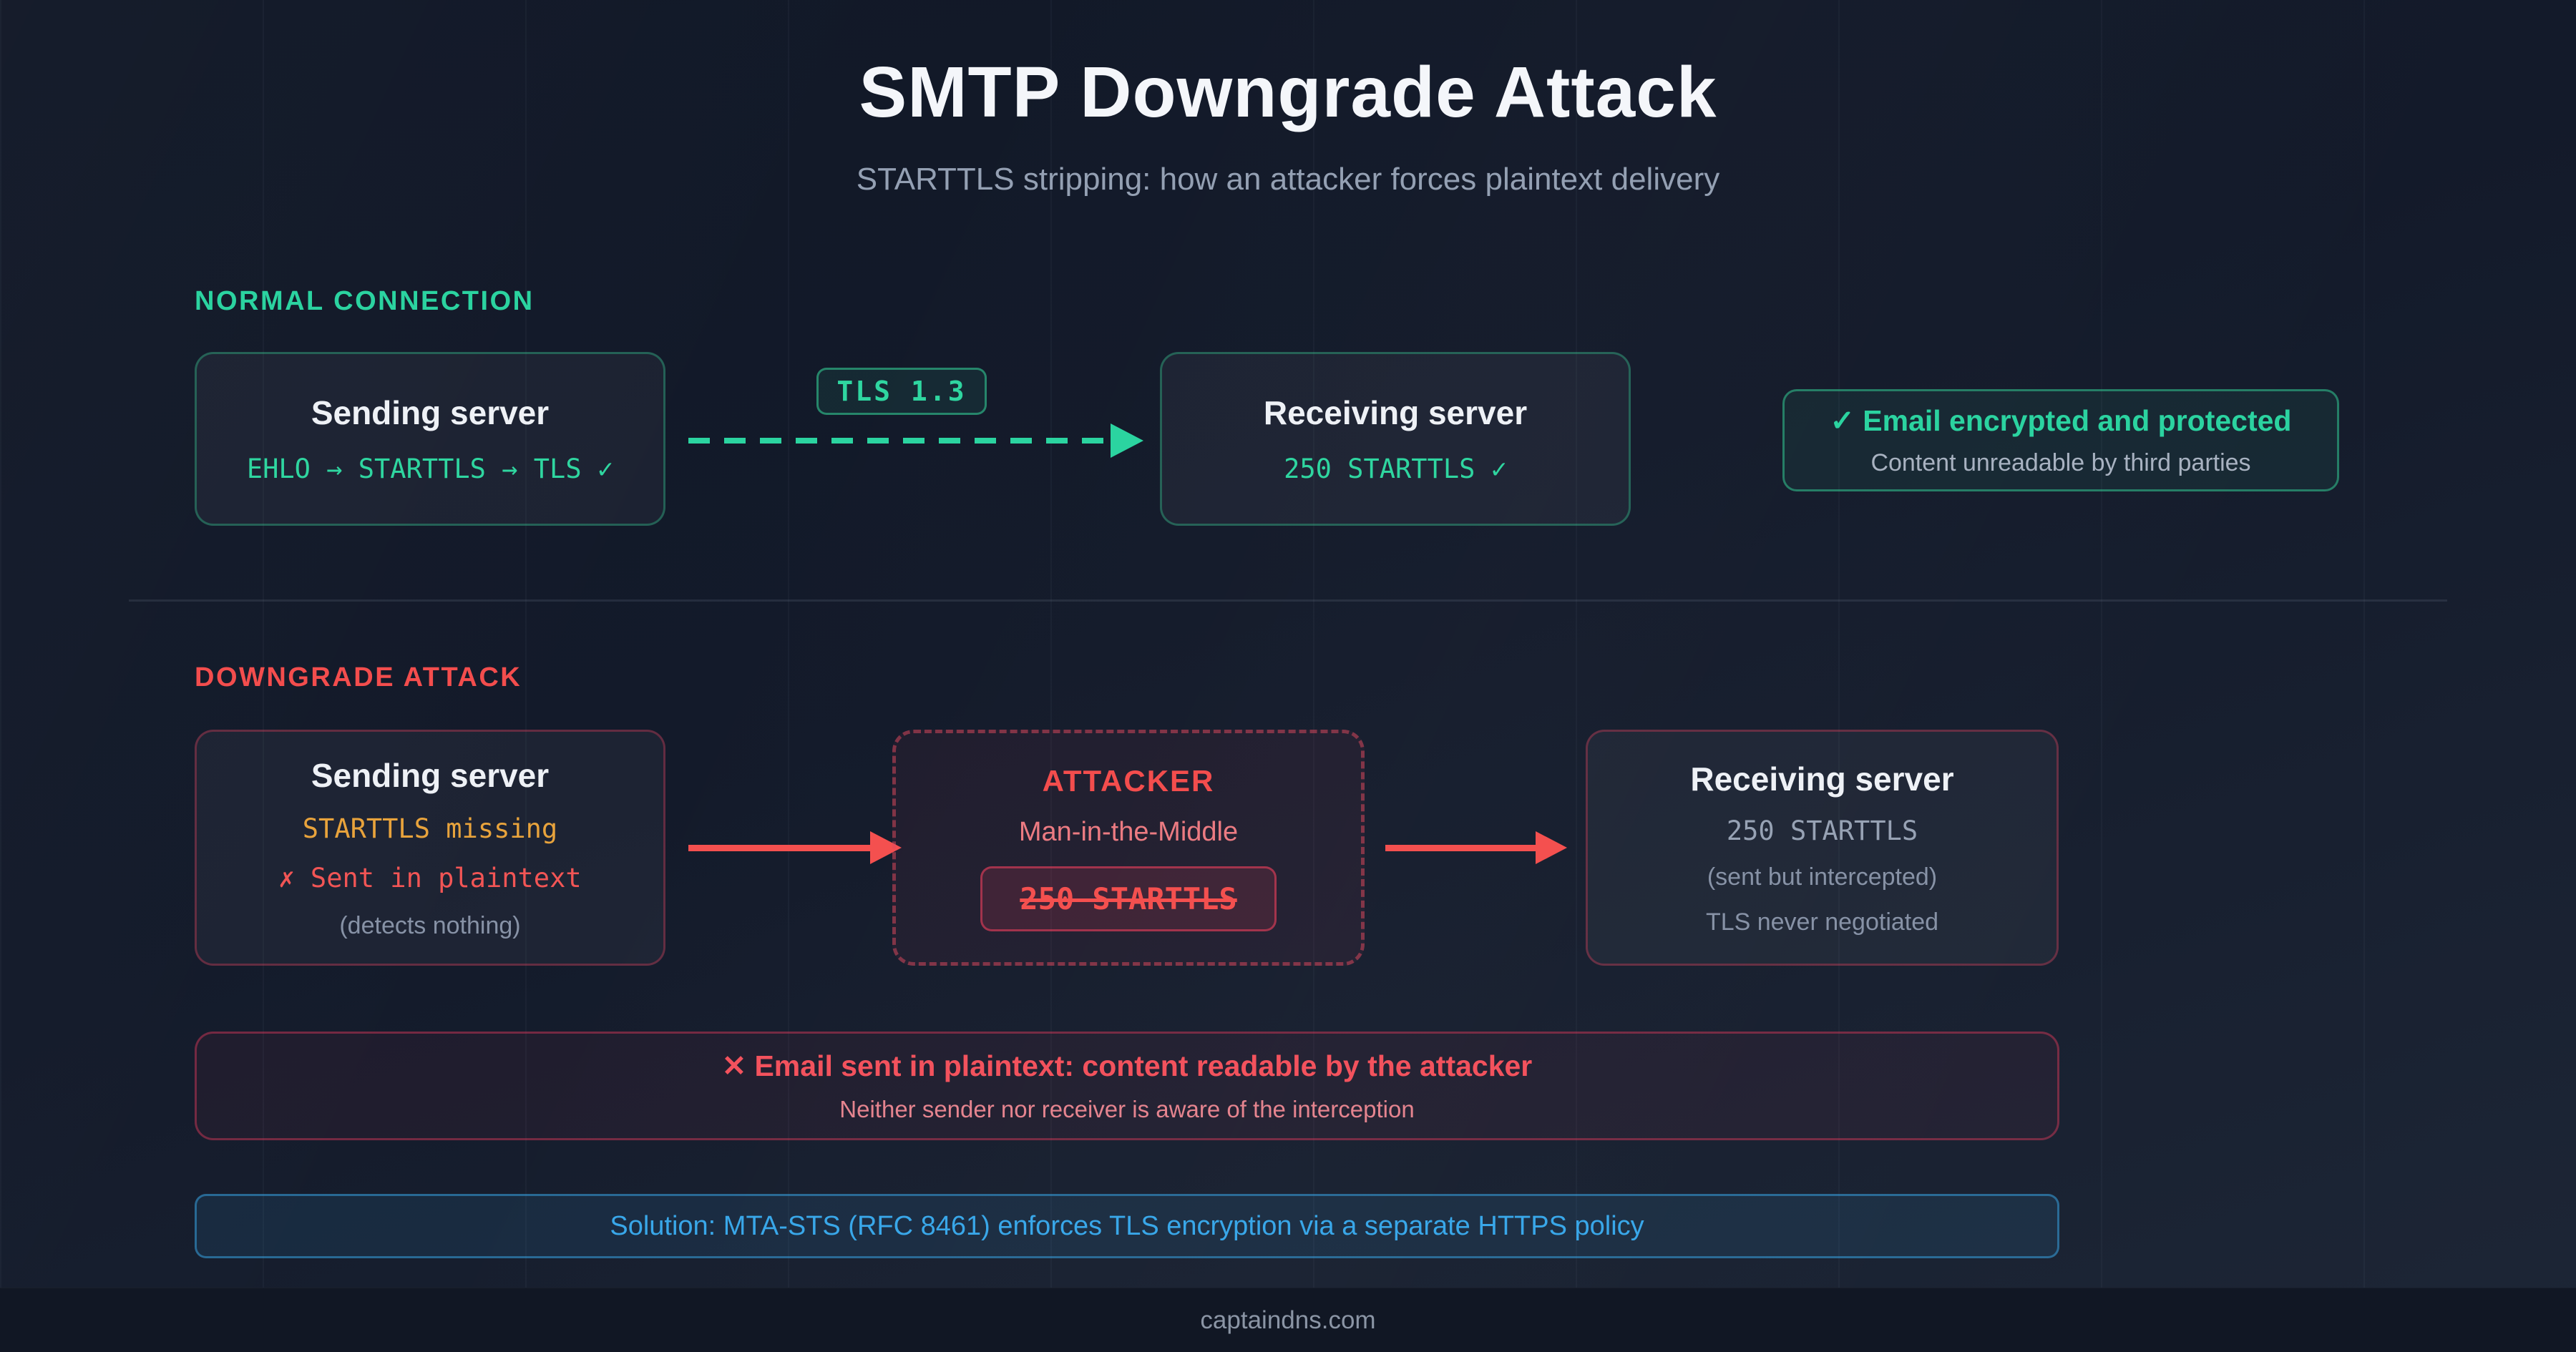  I want to click on attack-receiving-server-title: Receiving server, so click(1822, 779).